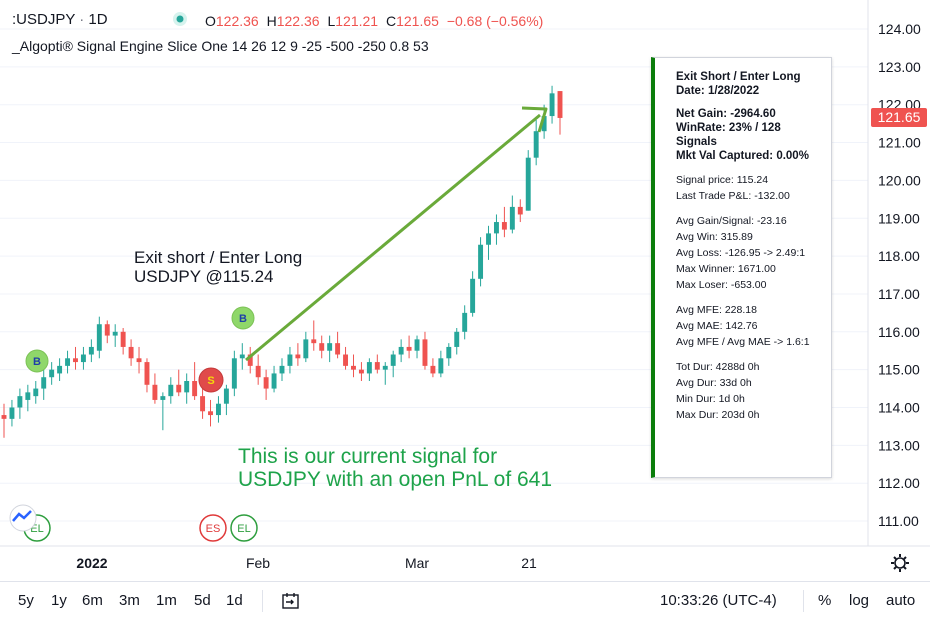  I want to click on range-1d-button: 1d, so click(234, 600).